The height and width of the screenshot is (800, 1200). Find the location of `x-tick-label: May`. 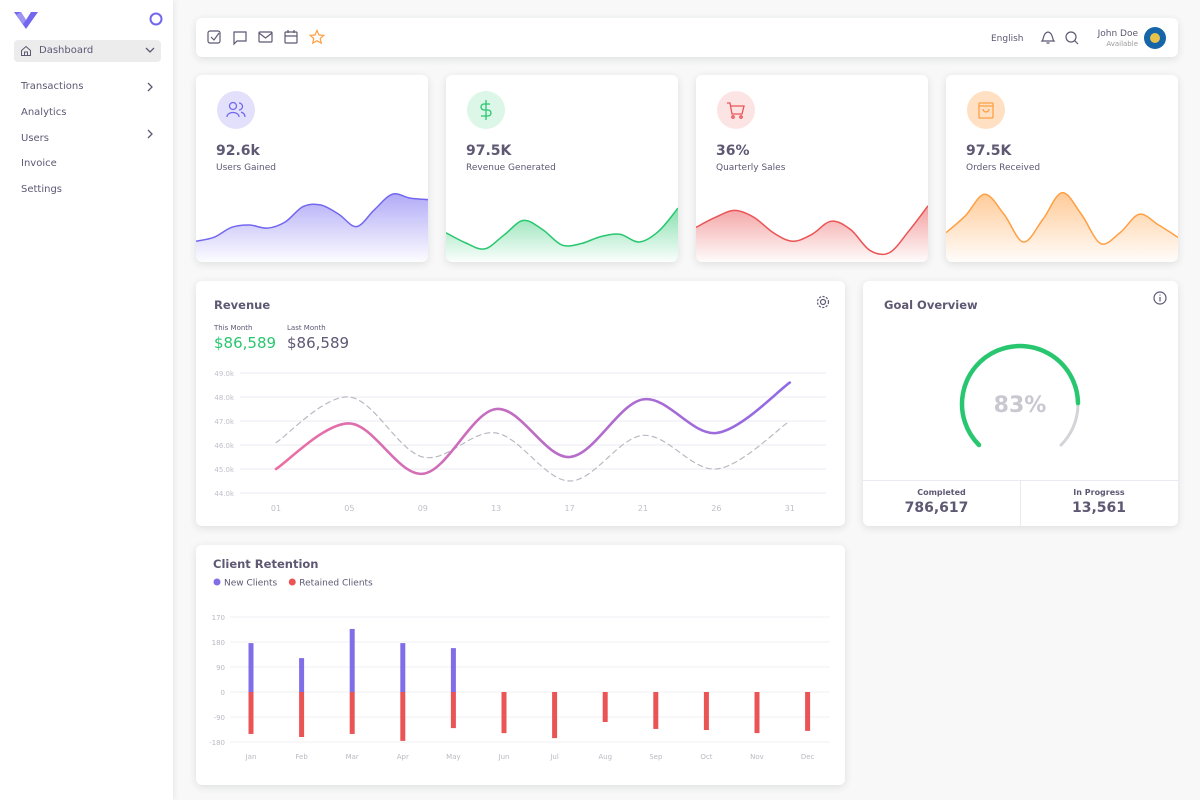

x-tick-label: May is located at coordinates (453, 757).